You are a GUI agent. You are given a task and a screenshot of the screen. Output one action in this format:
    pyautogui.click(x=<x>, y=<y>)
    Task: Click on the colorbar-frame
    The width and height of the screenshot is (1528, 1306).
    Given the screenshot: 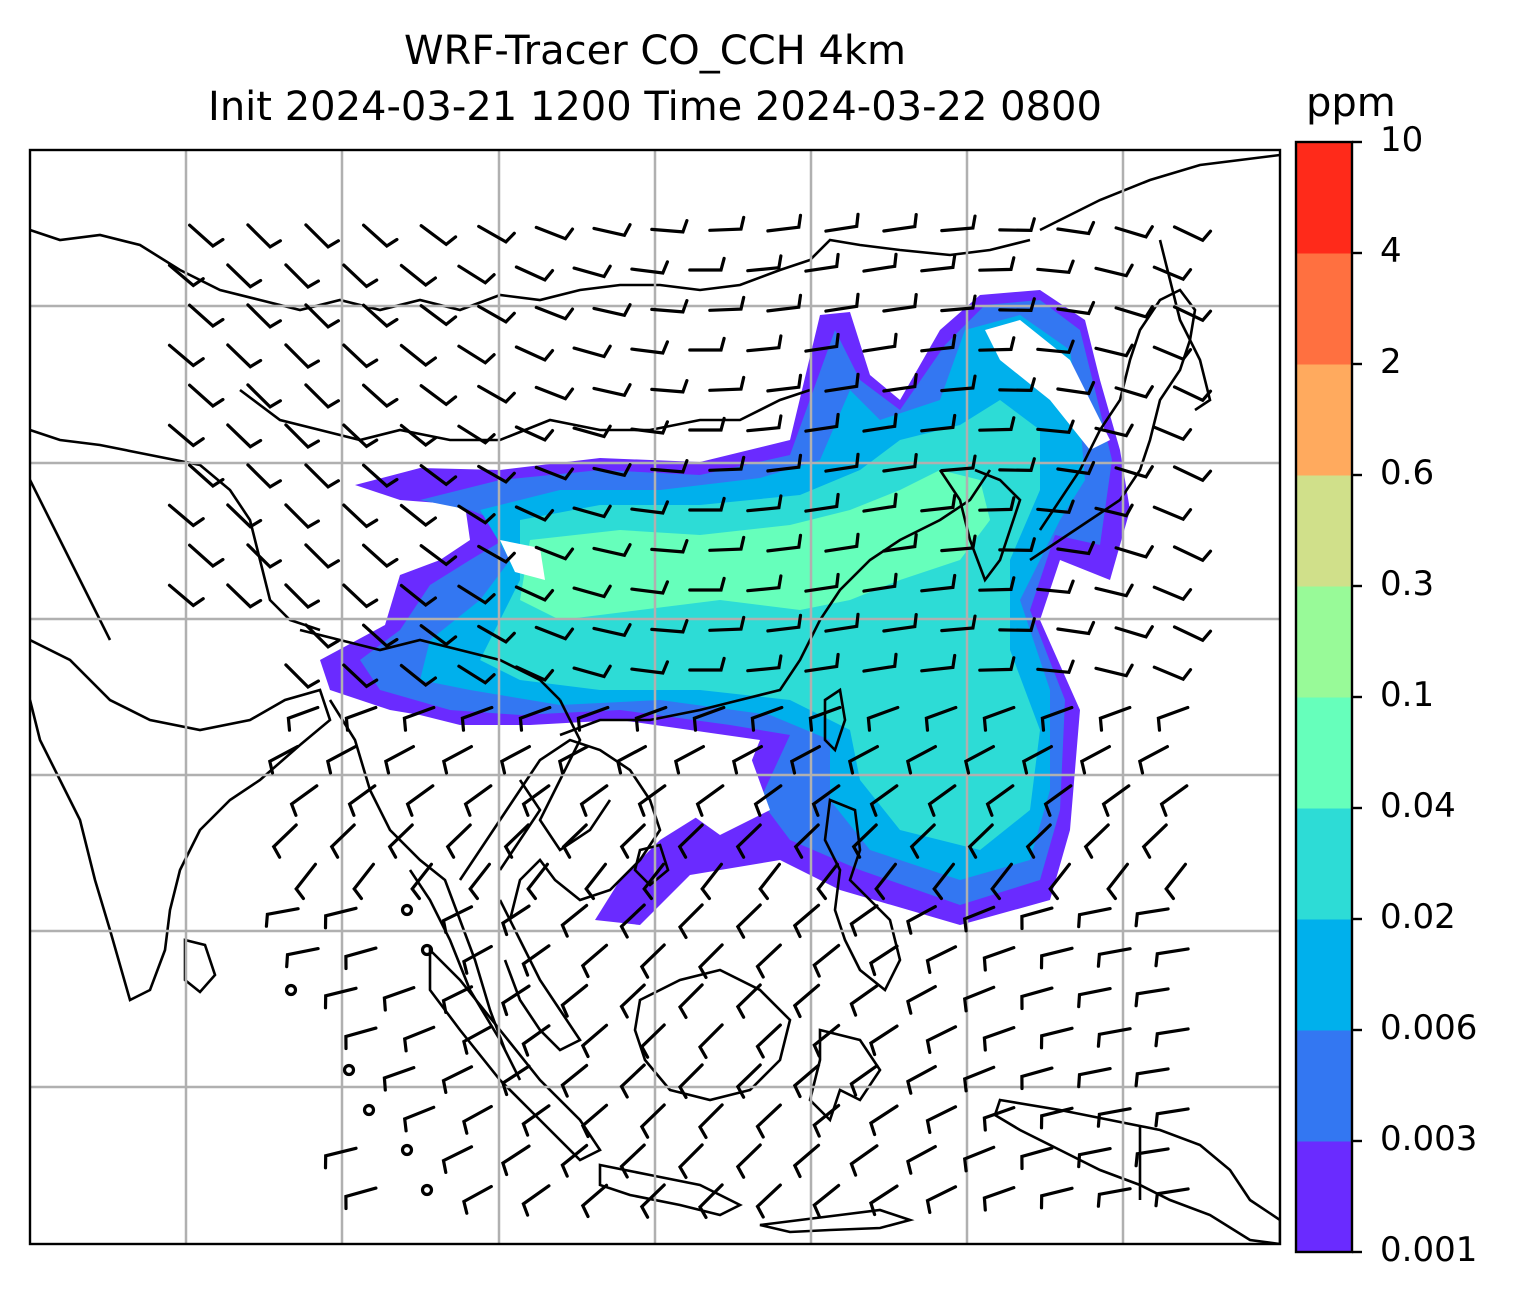 What is the action you would take?
    pyautogui.click(x=1324, y=697)
    